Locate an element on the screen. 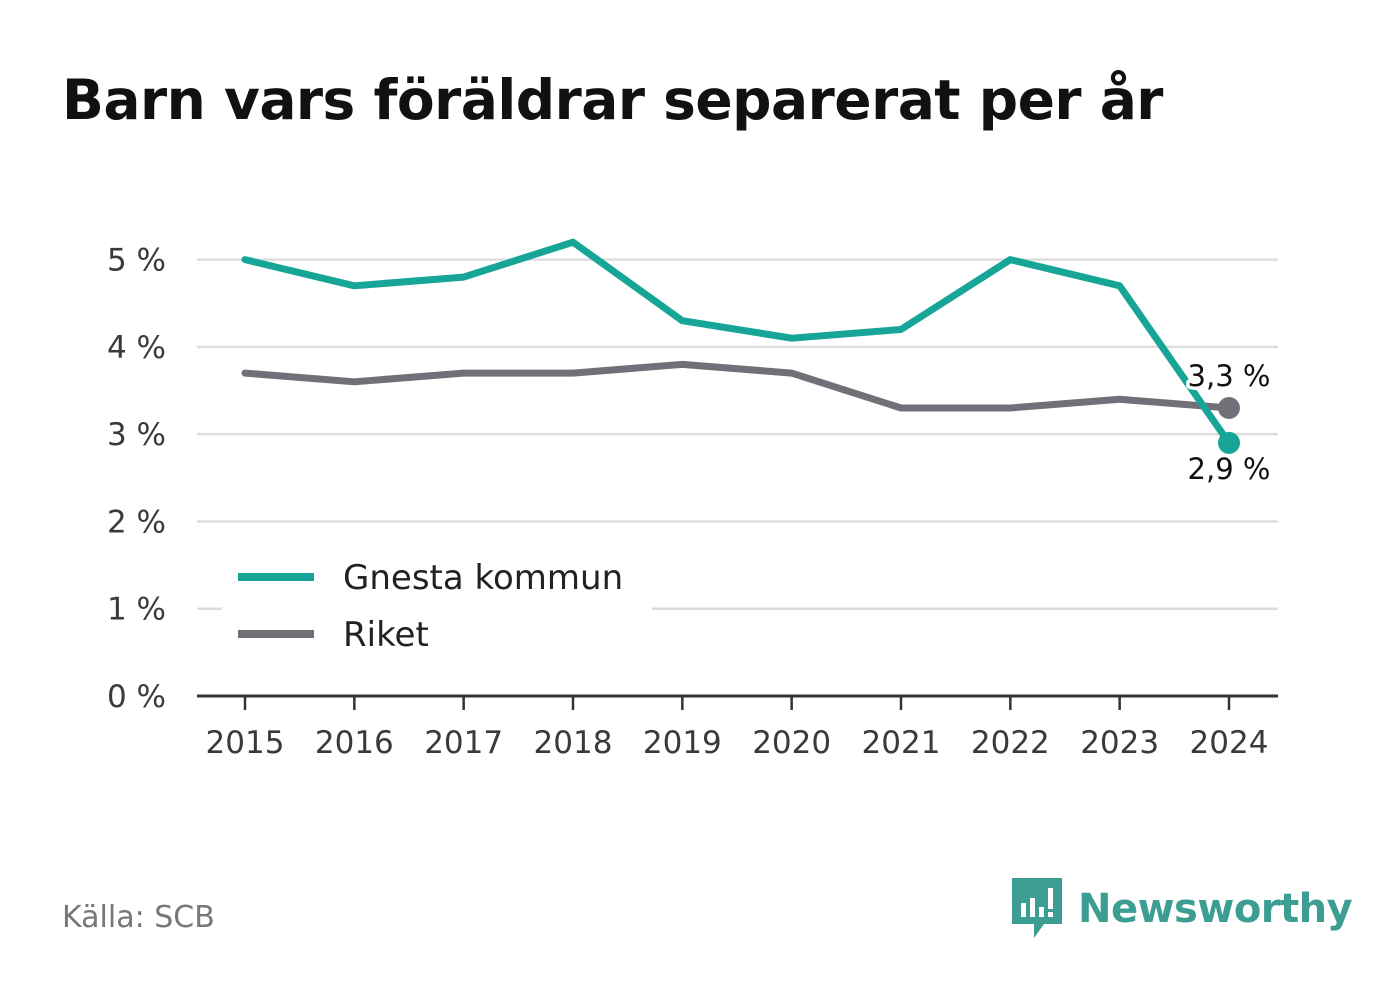  y-tick-label: 0 % is located at coordinates (136, 697).